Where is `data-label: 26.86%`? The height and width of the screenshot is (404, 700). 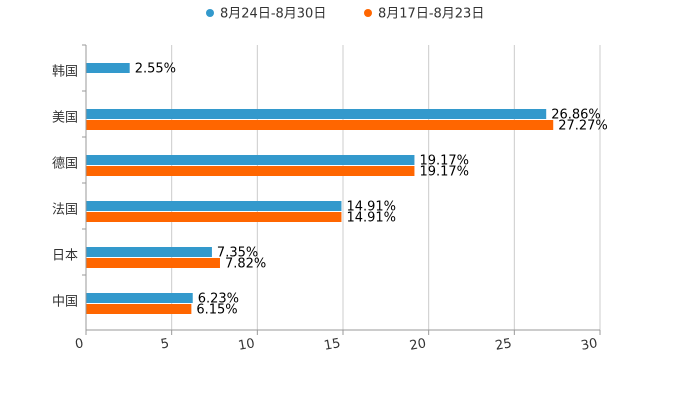 data-label: 26.86% is located at coordinates (576, 115).